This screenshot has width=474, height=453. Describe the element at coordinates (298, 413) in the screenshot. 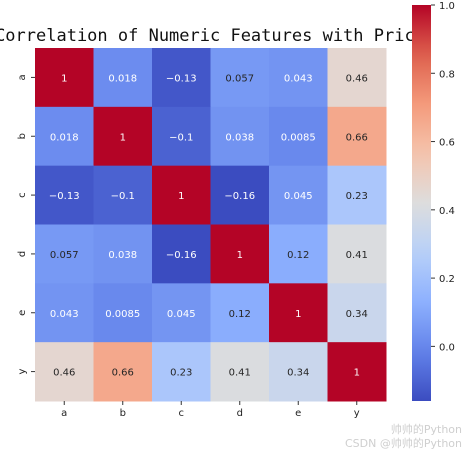

I see `x-tick-label: e` at that location.